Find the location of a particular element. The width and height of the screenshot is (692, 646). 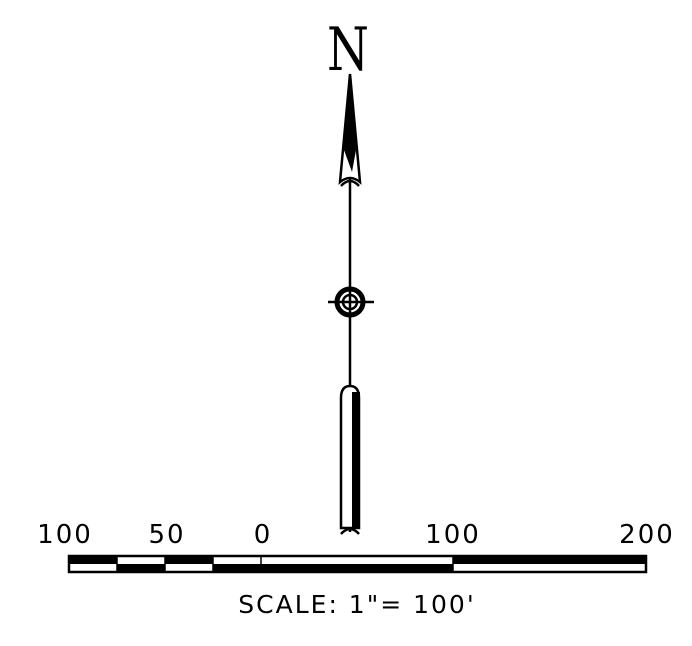

scale-tick-label: 50 is located at coordinates (167, 535).